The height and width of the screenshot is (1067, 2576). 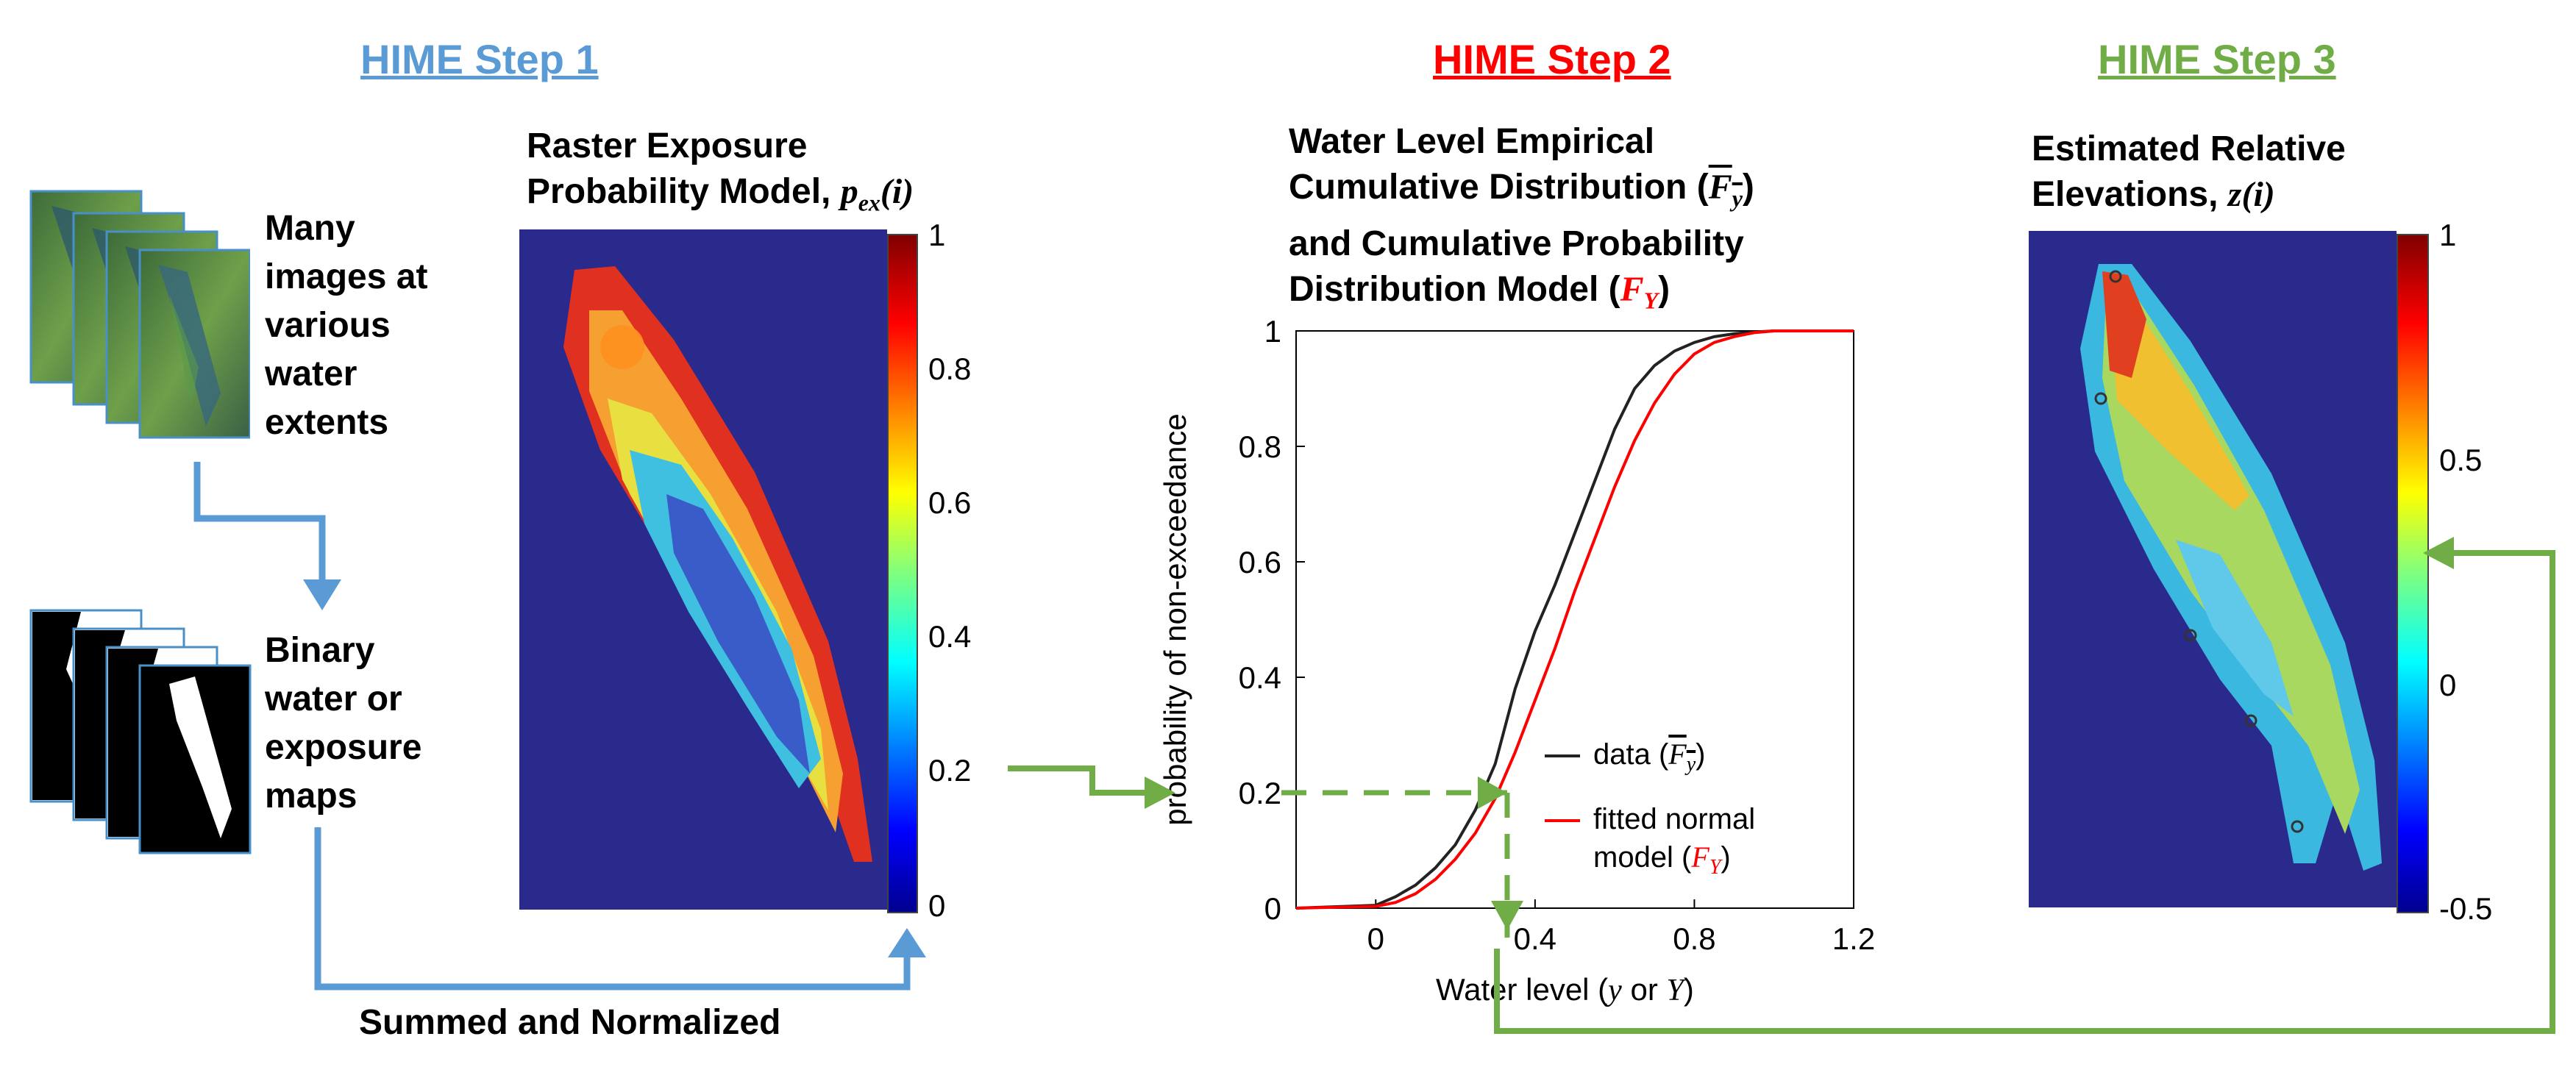 What do you see at coordinates (738, 634) in the screenshot?
I see `raster-blue-core` at bounding box center [738, 634].